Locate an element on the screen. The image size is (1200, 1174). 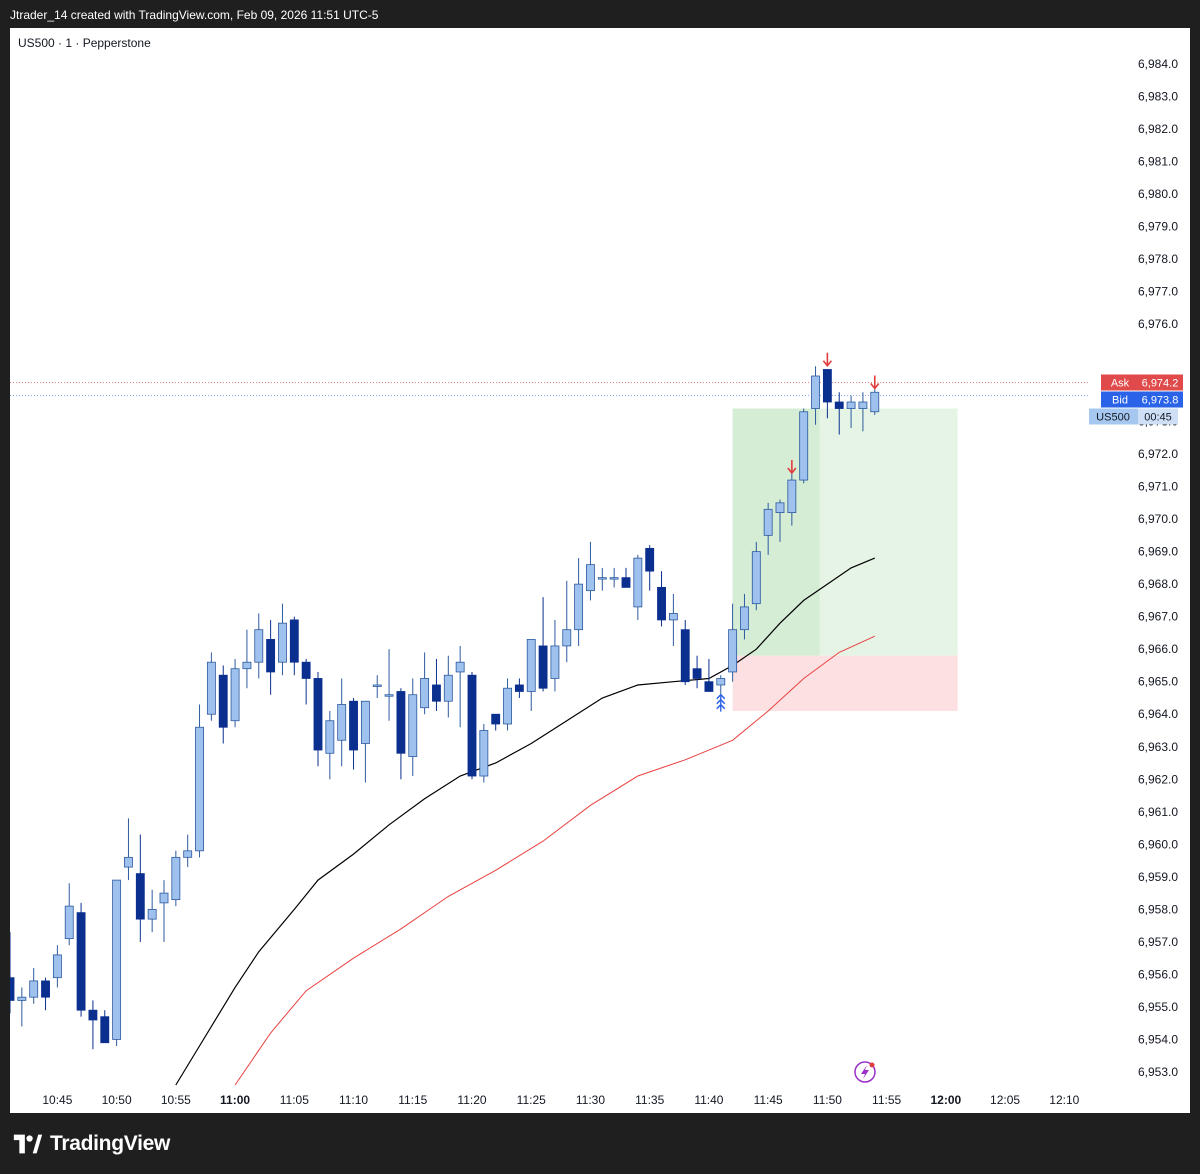
stop-loss-zone is located at coordinates (845, 683).